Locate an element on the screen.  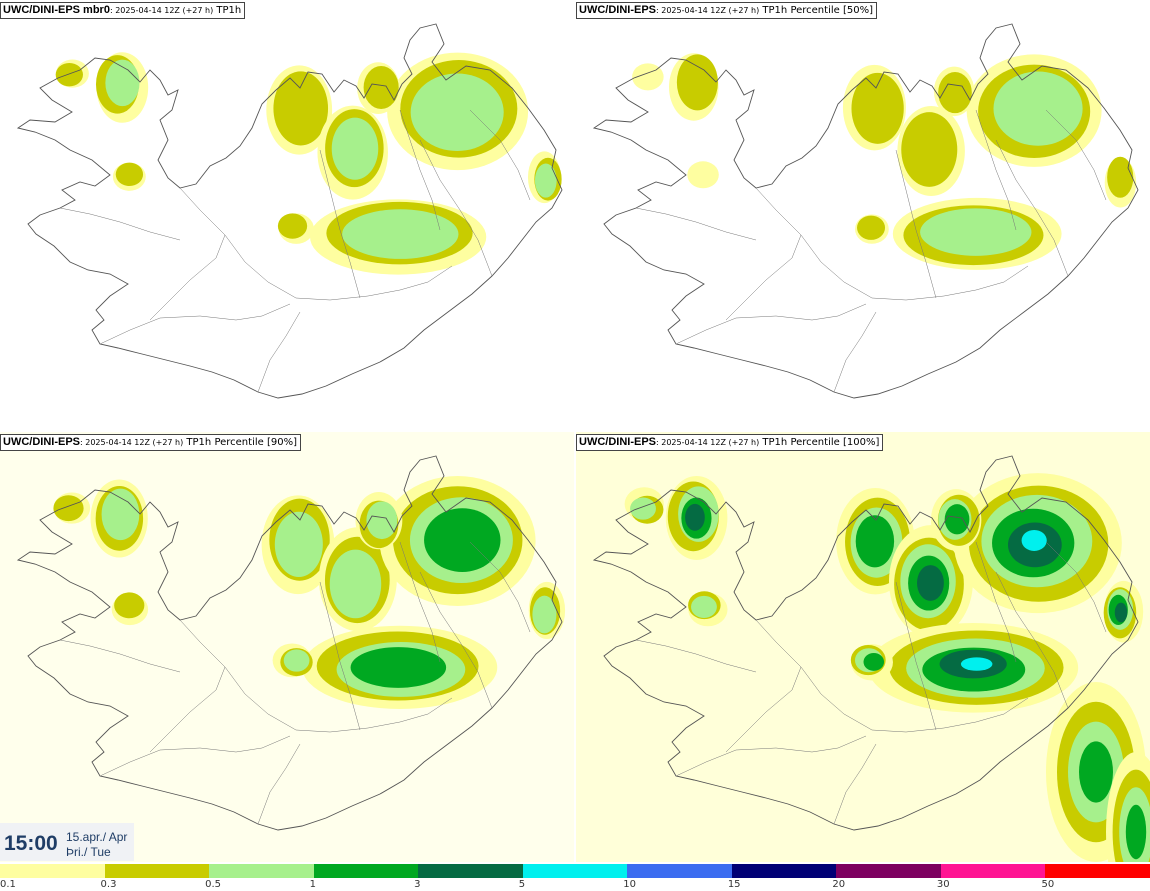
valid-time-clock: 15:00 is located at coordinates (31, 843).